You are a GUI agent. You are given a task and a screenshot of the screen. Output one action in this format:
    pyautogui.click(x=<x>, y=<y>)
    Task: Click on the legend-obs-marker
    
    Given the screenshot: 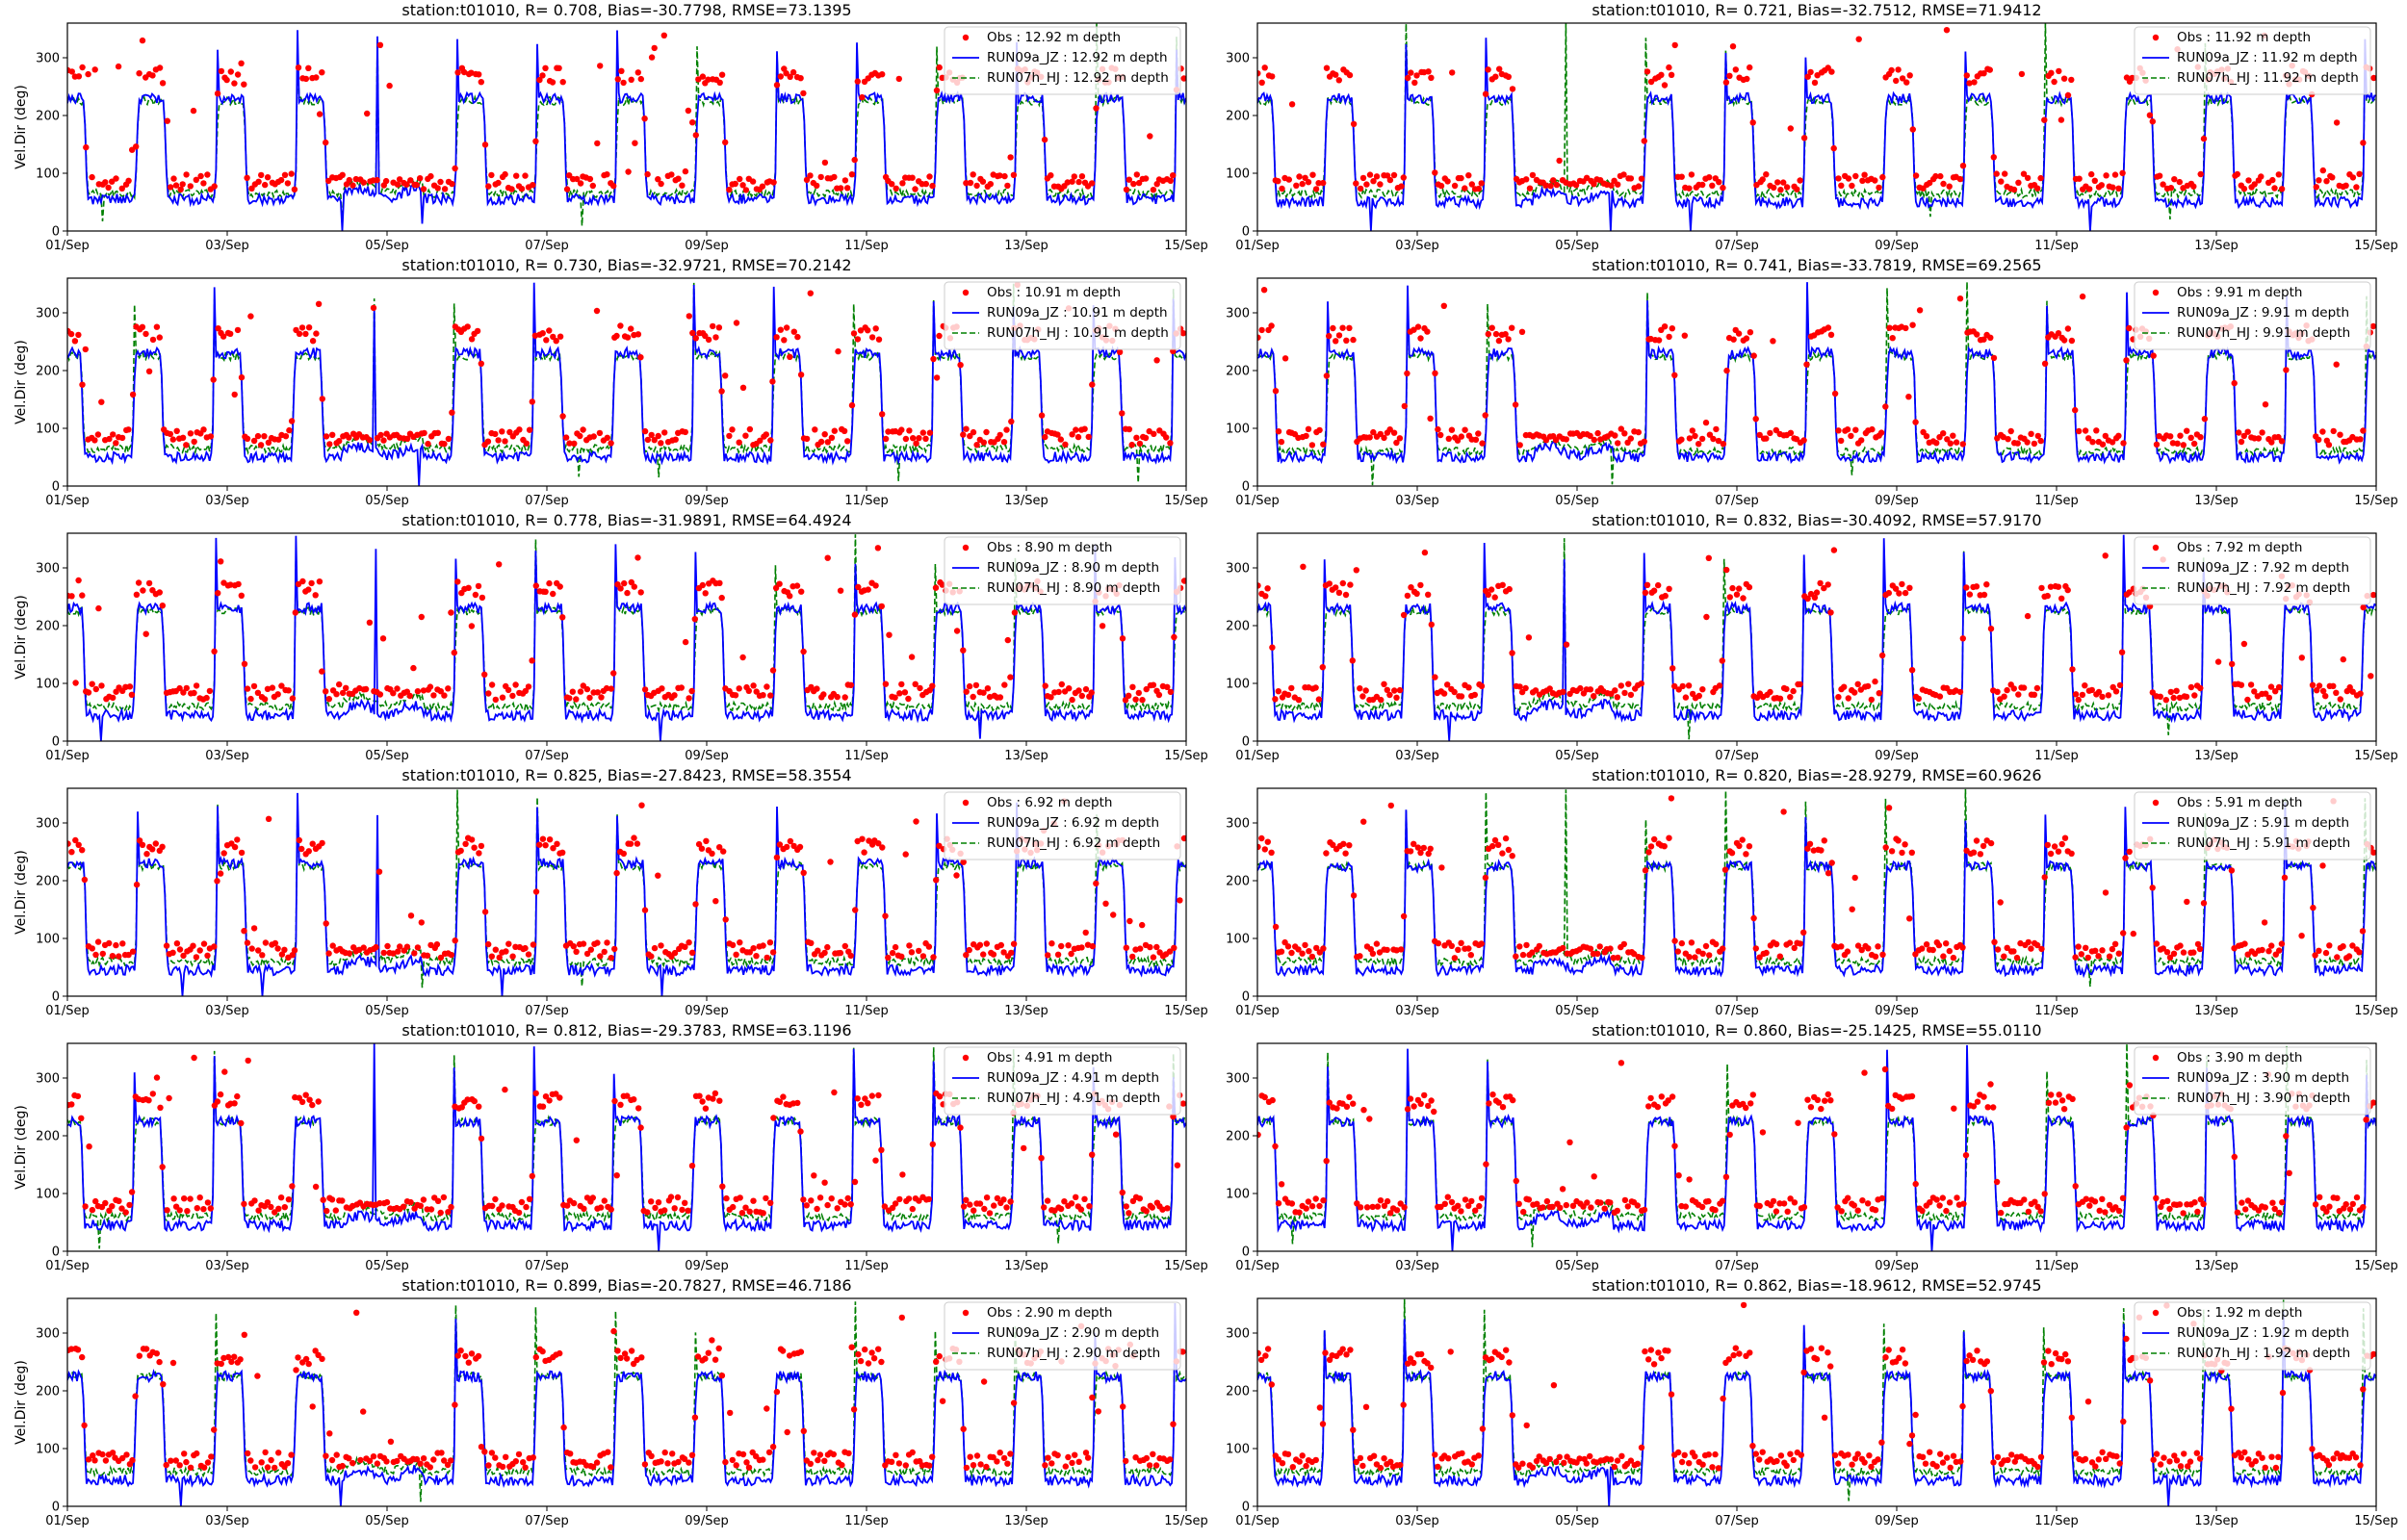 What is the action you would take?
    pyautogui.click(x=2156, y=803)
    